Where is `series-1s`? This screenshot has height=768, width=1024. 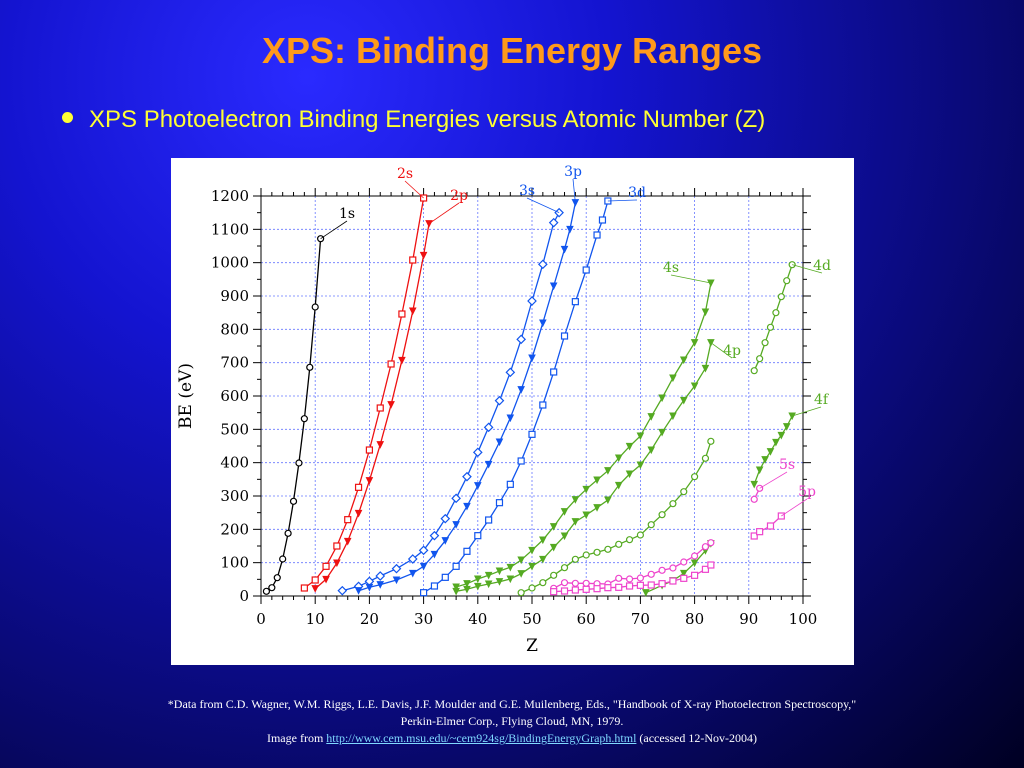 series-1s is located at coordinates (293, 415).